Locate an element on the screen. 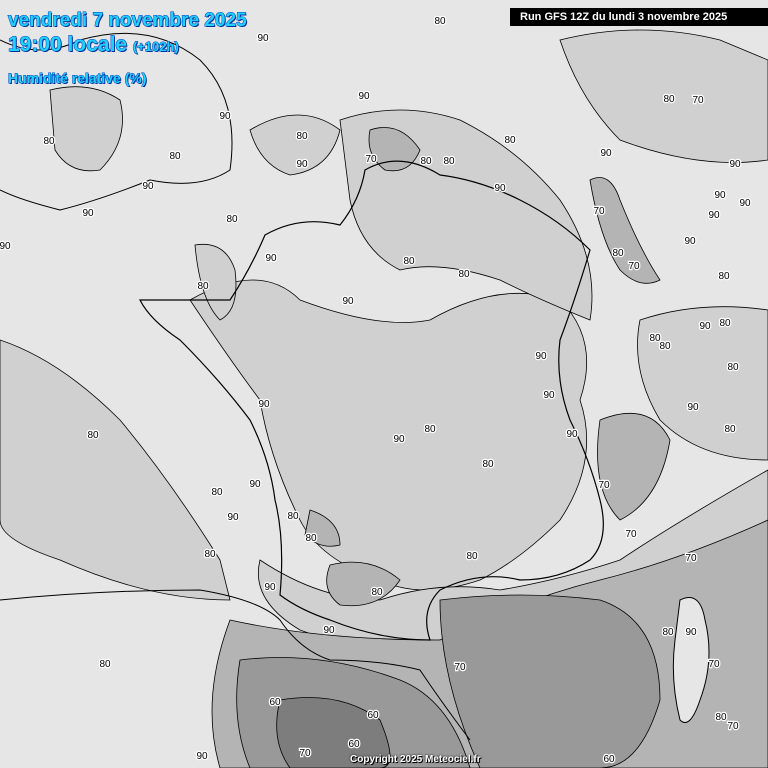 This screenshot has width=768, height=768. forecast-time: 19:00 locale (+102h) is located at coordinates (93, 45).